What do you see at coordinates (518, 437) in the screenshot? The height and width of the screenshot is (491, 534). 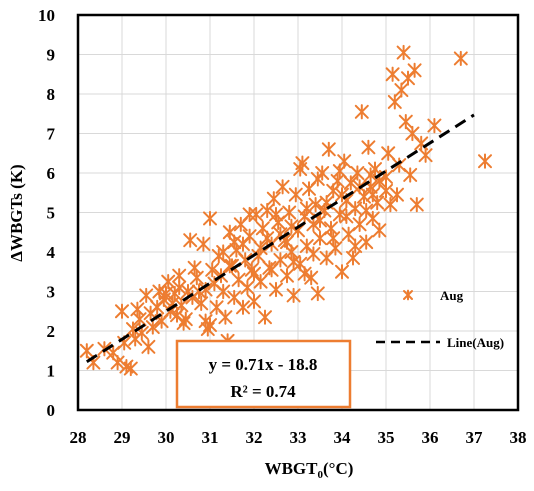 I see `x-tick-label: 38` at bounding box center [518, 437].